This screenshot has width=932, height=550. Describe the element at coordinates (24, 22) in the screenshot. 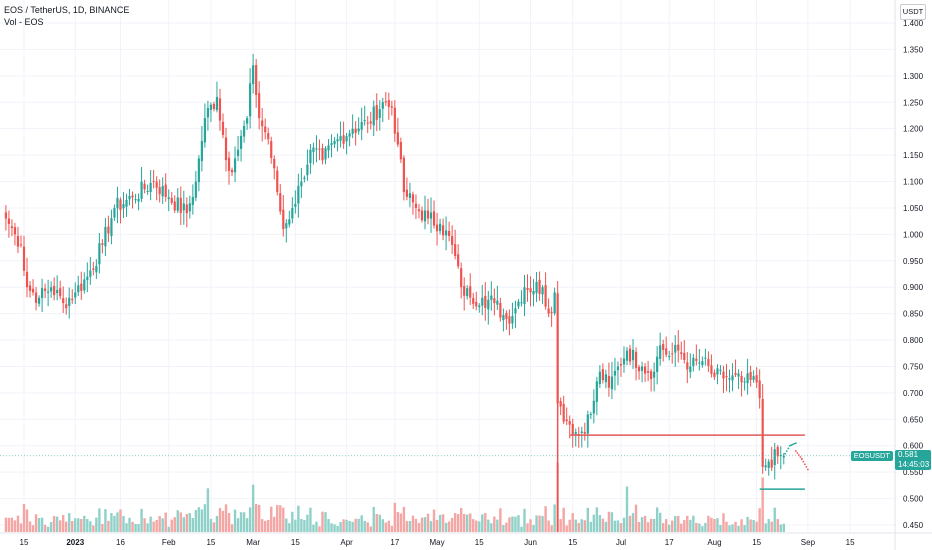

I see `volume-legend: Vol - EOS` at that location.